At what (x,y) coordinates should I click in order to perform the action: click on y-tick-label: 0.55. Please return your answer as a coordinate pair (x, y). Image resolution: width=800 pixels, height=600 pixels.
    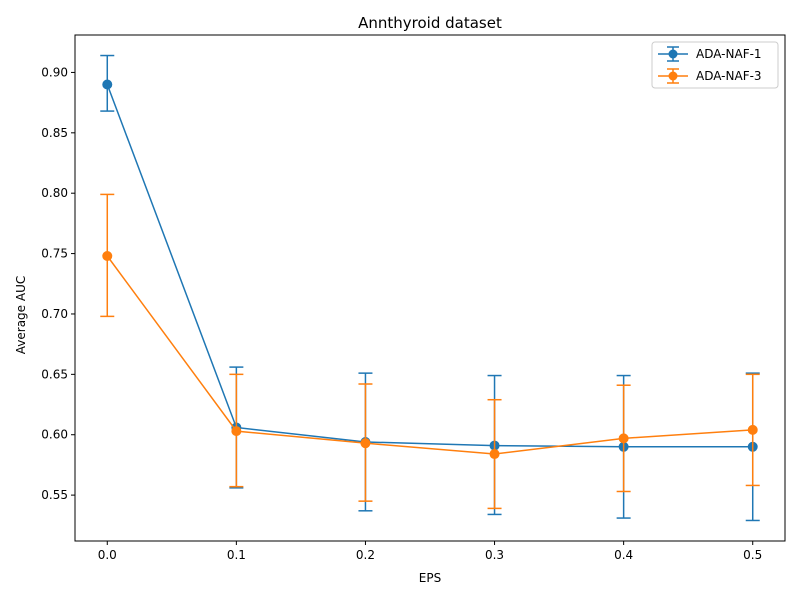
    Looking at the image, I should click on (54, 495).